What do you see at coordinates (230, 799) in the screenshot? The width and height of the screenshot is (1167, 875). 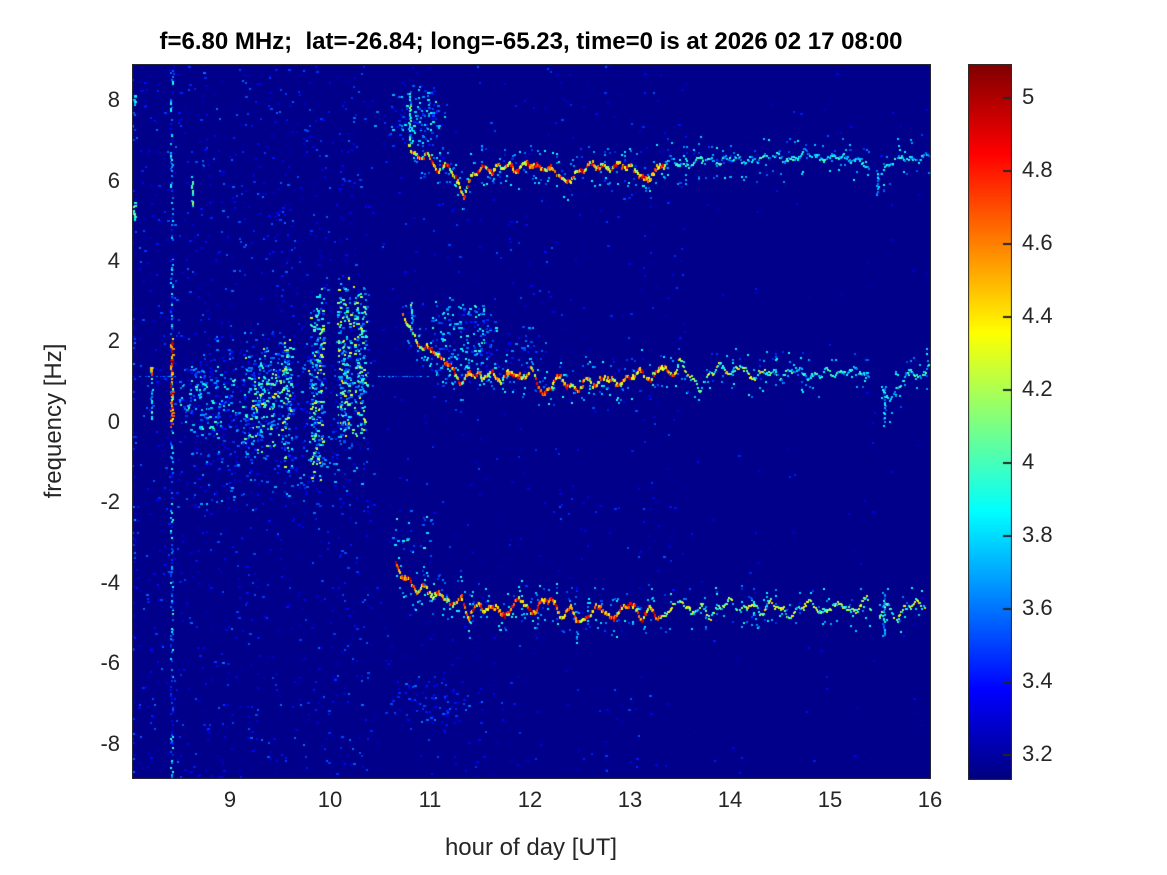 I see `x-tick-label: 9` at bounding box center [230, 799].